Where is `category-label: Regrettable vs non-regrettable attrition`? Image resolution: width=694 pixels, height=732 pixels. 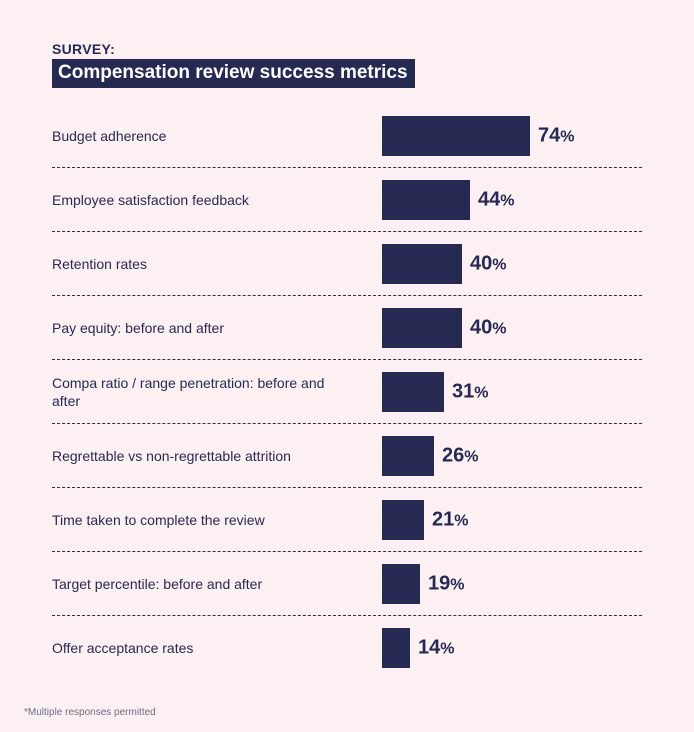 category-label: Regrettable vs non-regrettable attrition is located at coordinates (171, 455).